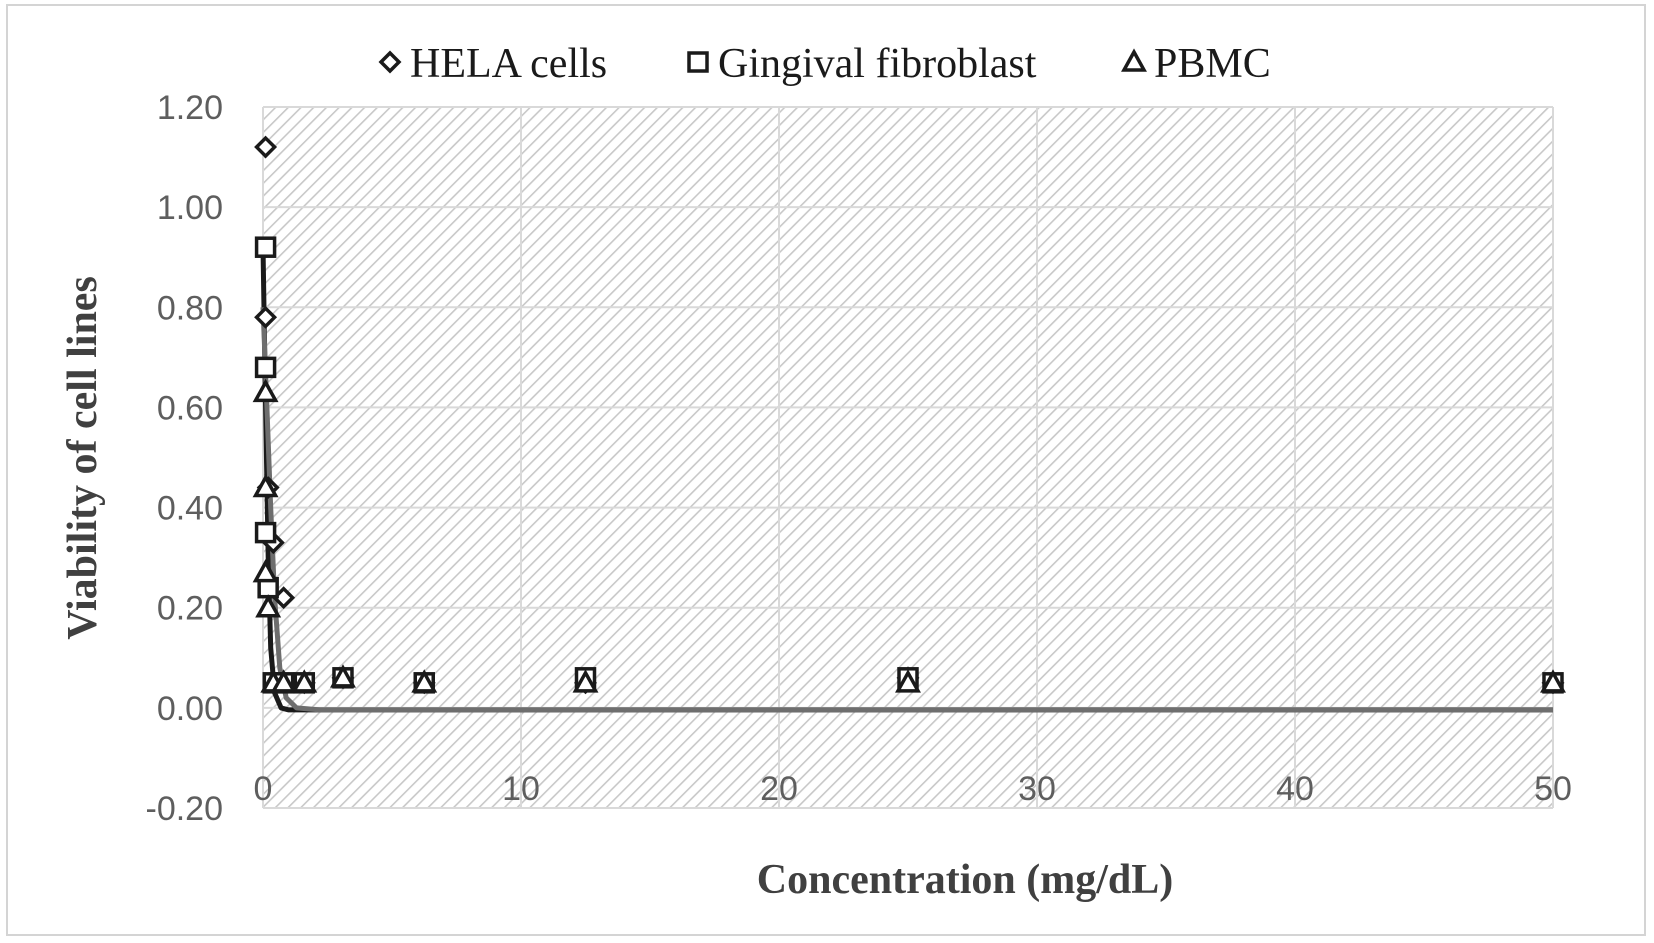 The width and height of the screenshot is (1654, 943). I want to click on y-tick-label: 0.80, so click(190, 308).